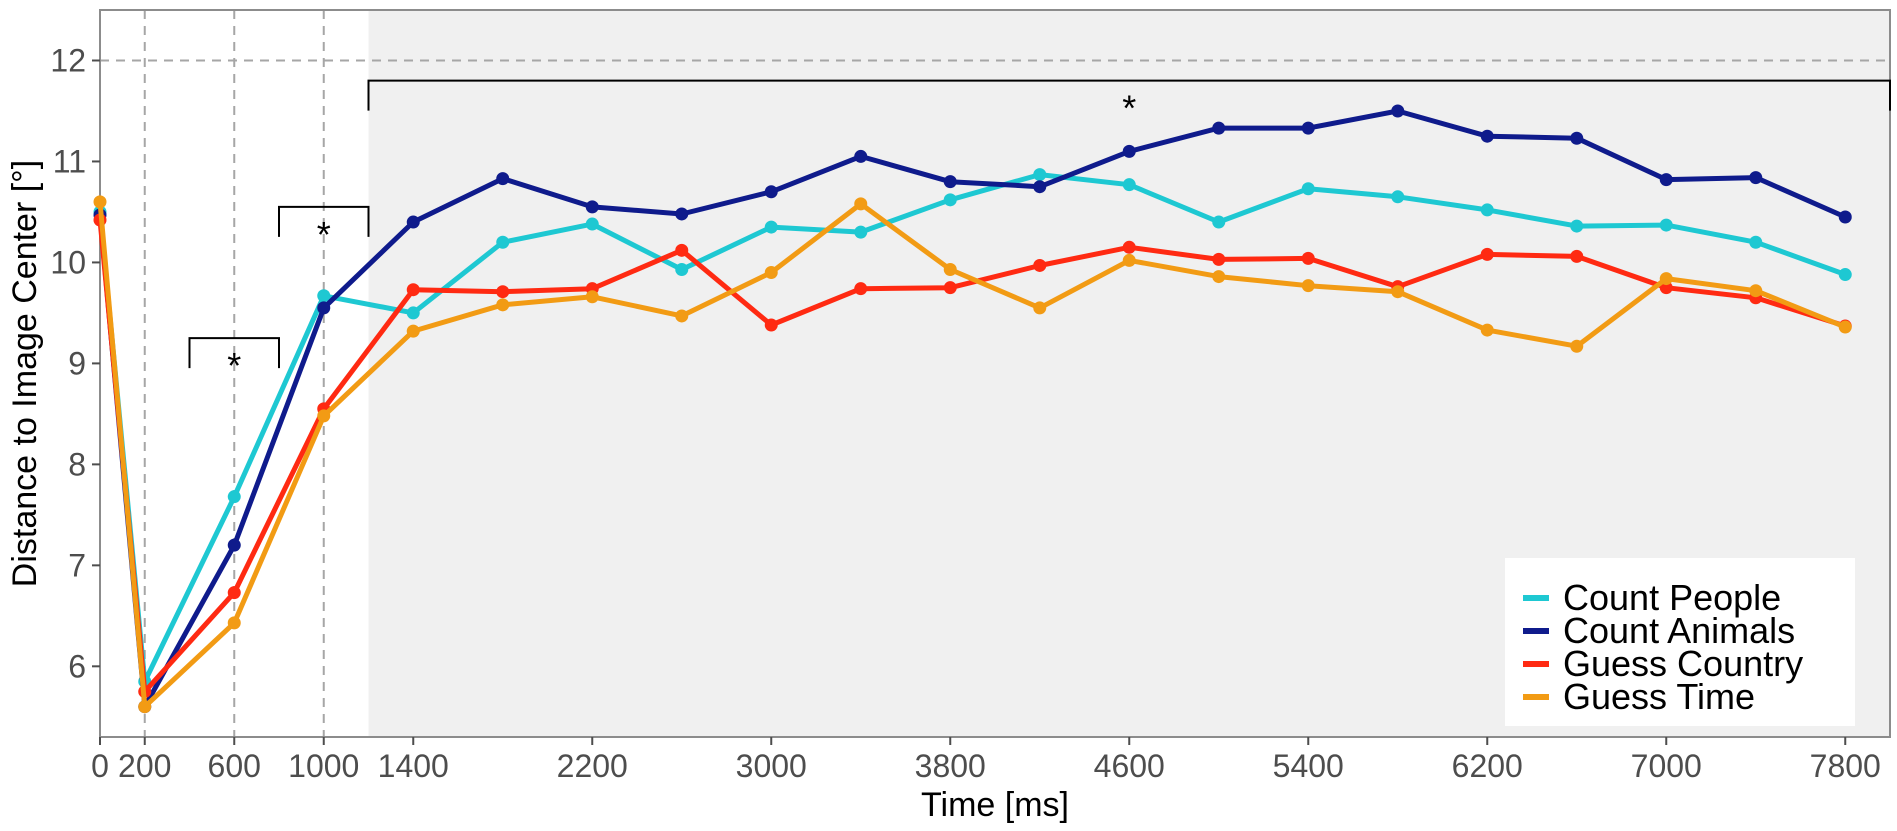  I want to click on y-tick-label: 7, so click(77, 565).